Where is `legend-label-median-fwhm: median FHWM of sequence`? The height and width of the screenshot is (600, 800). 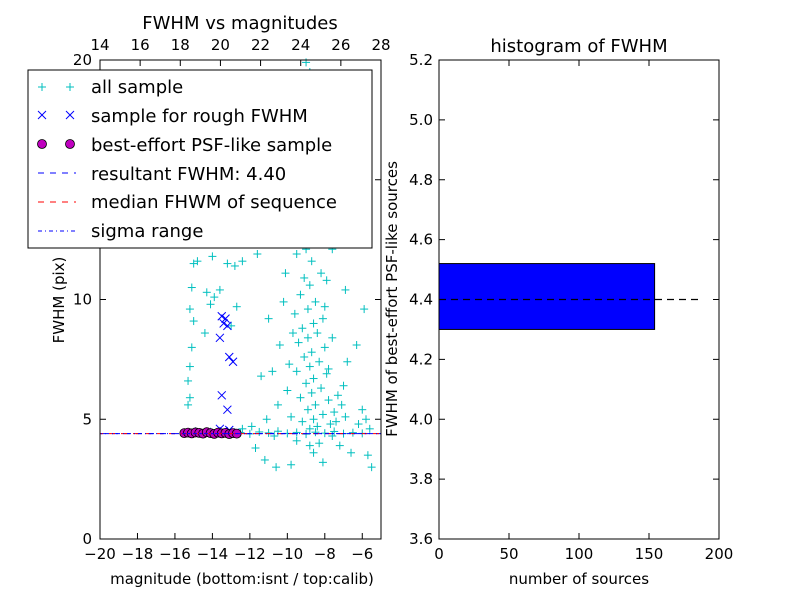 legend-label-median-fwhm: median FHWM of sequence is located at coordinates (214, 202).